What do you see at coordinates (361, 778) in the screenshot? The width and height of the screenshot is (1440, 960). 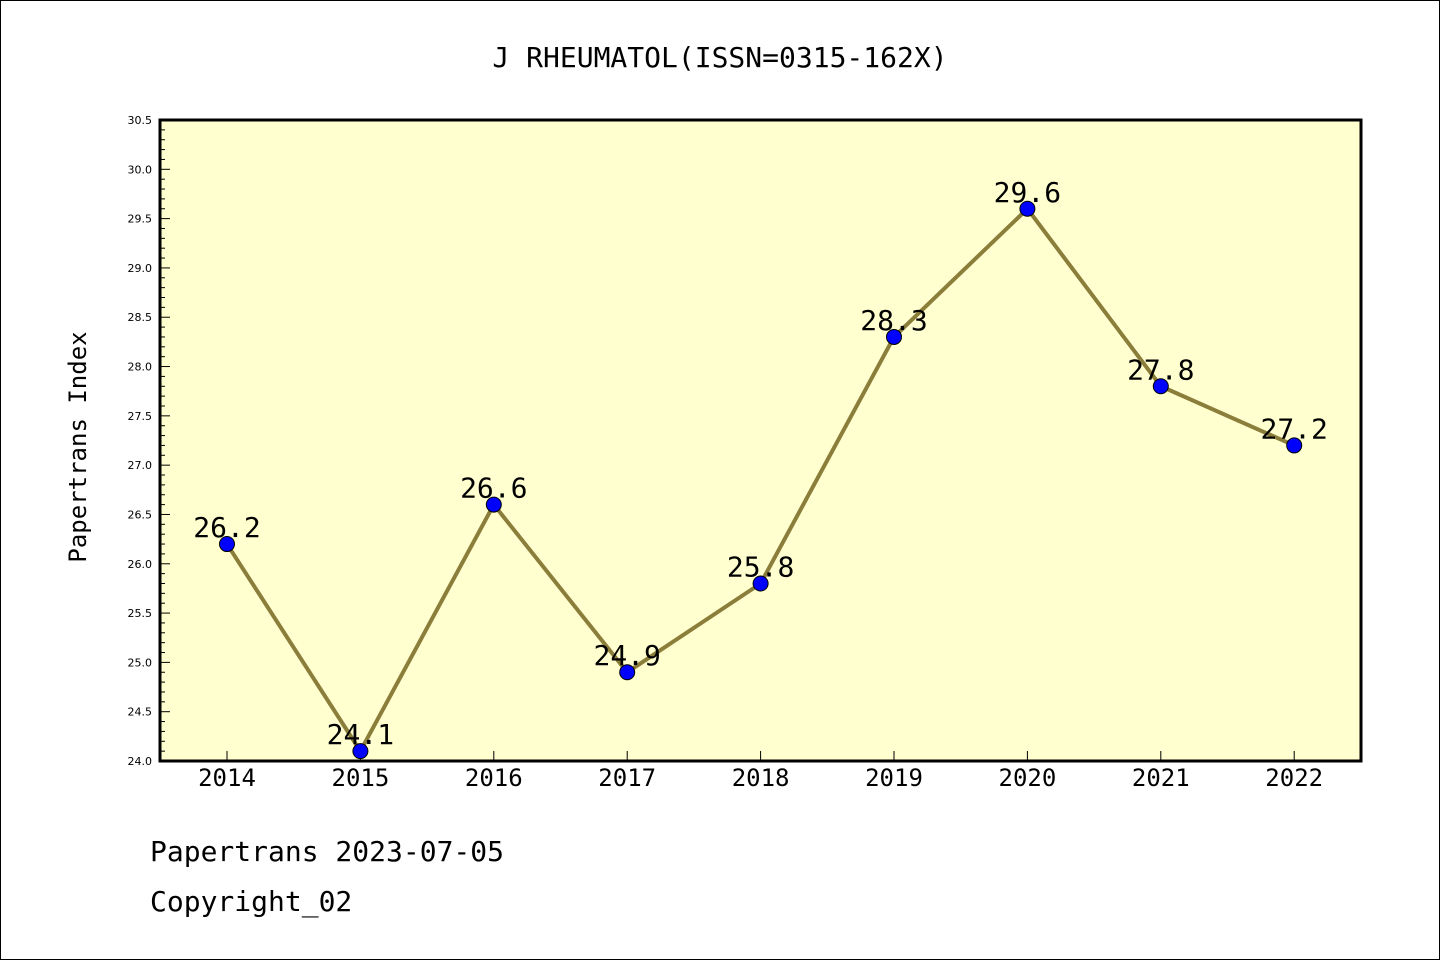 I see `x-tick-label: 2015` at bounding box center [361, 778].